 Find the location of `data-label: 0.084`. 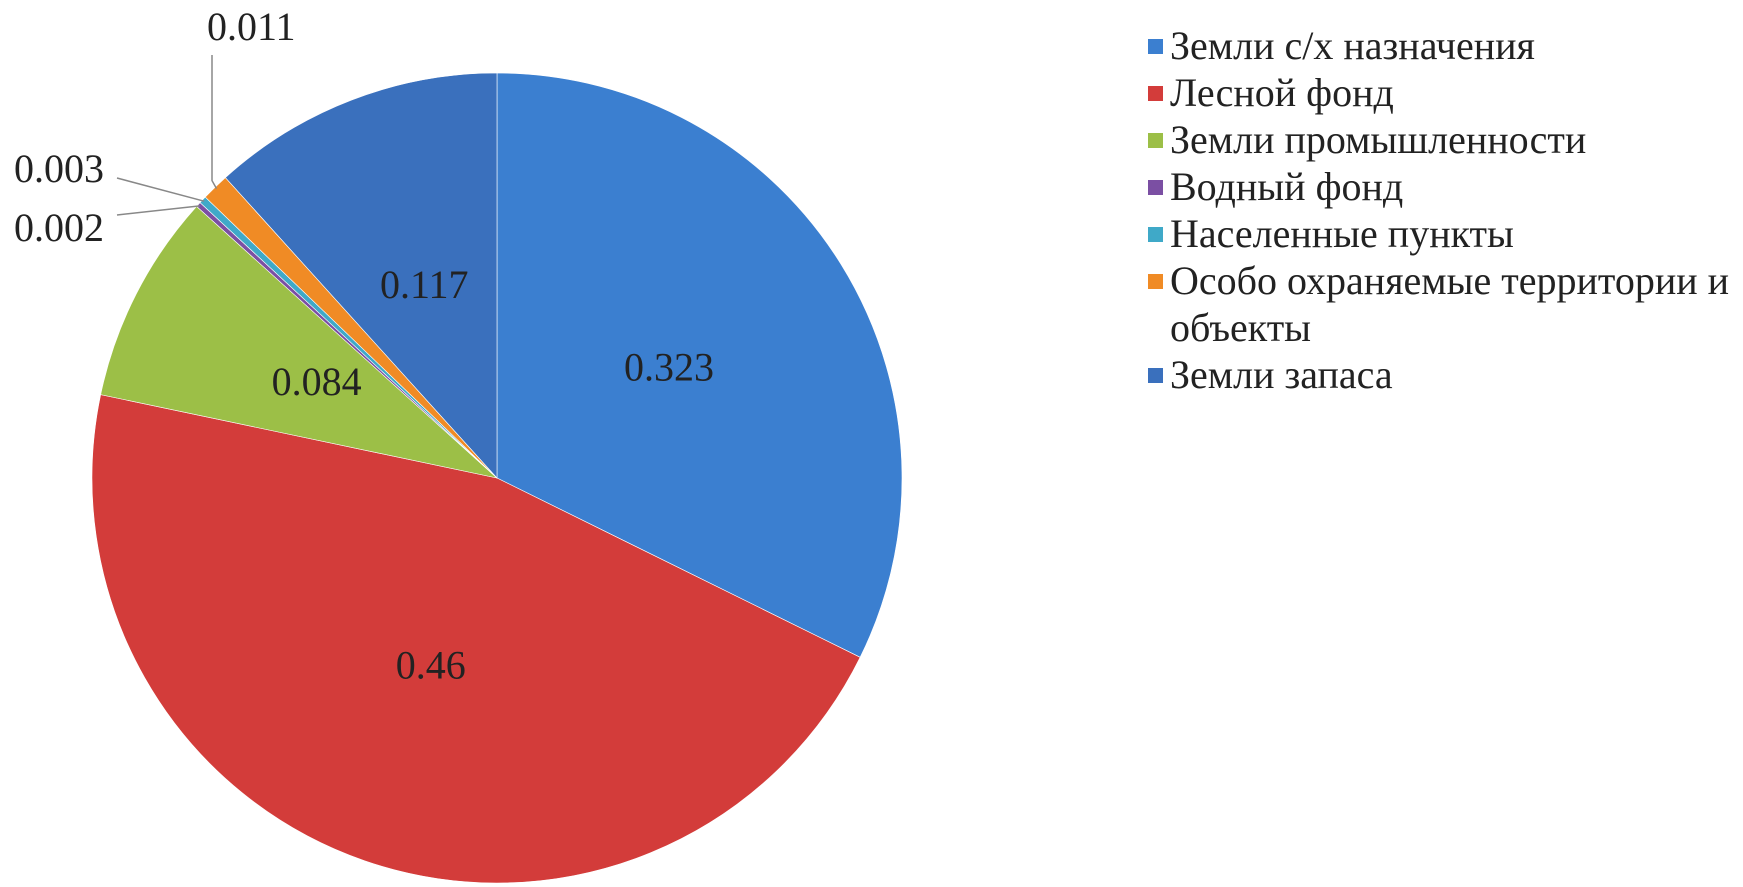

data-label: 0.084 is located at coordinates (317, 381).